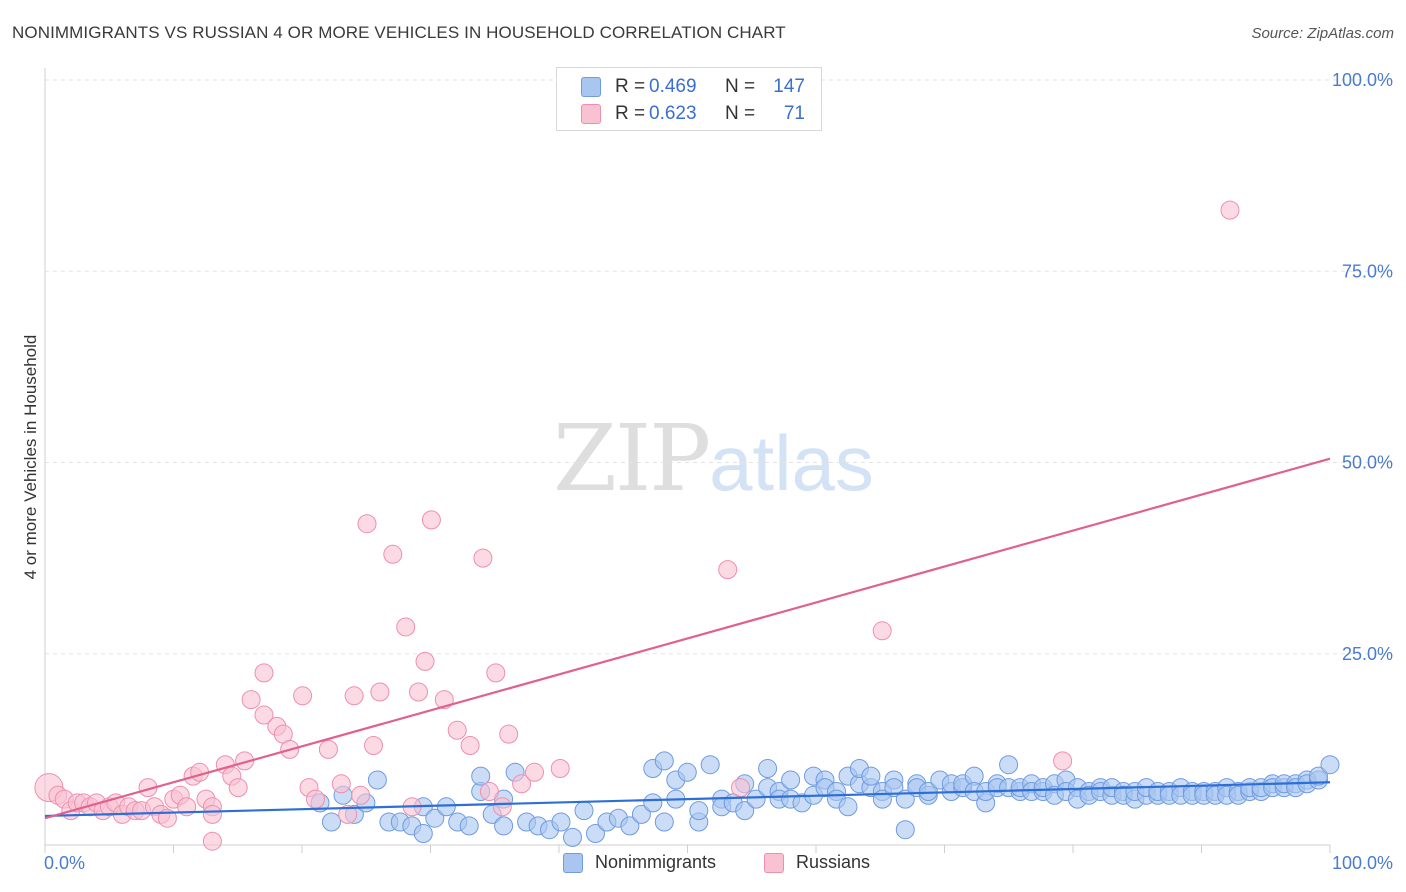 Image resolution: width=1406 pixels, height=892 pixels. What do you see at coordinates (673, 113) in the screenshot?
I see `legend-r-value: 0.623` at bounding box center [673, 113].